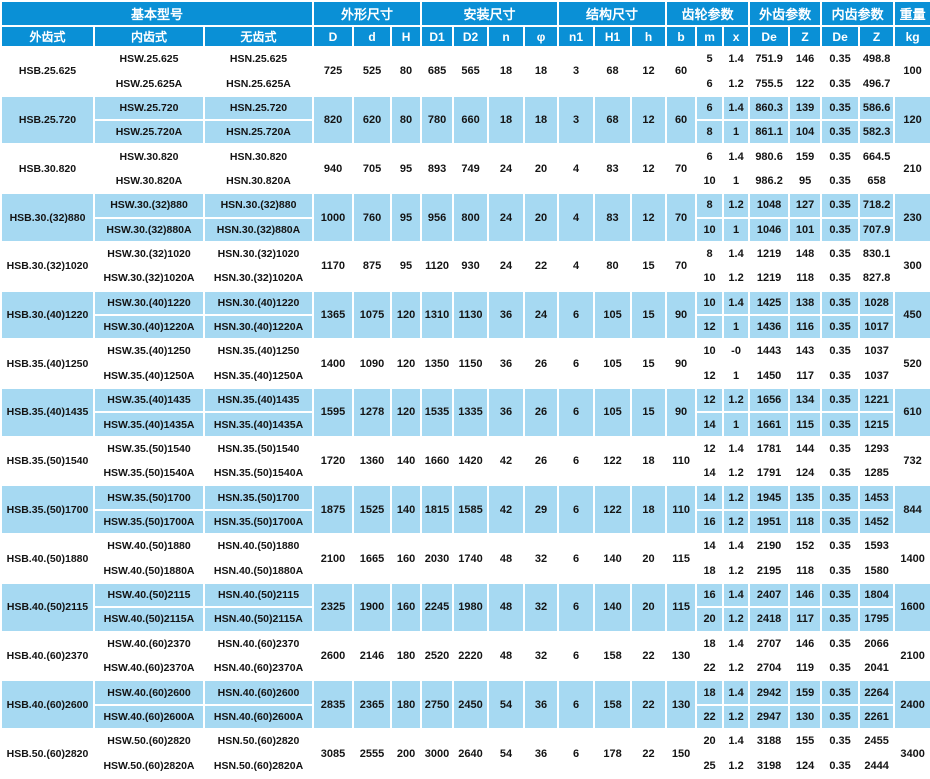 The image size is (930, 779). I want to click on cell-hsw: HSW.30.820, so click(149, 156).